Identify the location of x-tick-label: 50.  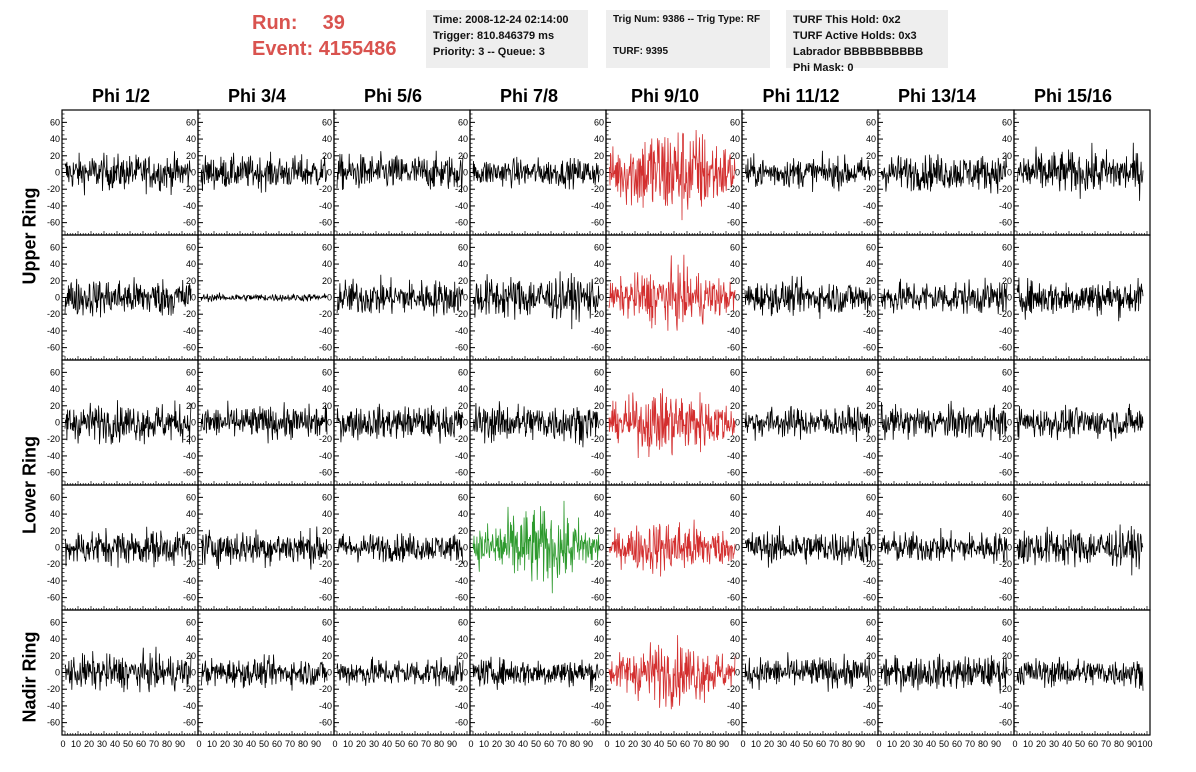
(808, 744).